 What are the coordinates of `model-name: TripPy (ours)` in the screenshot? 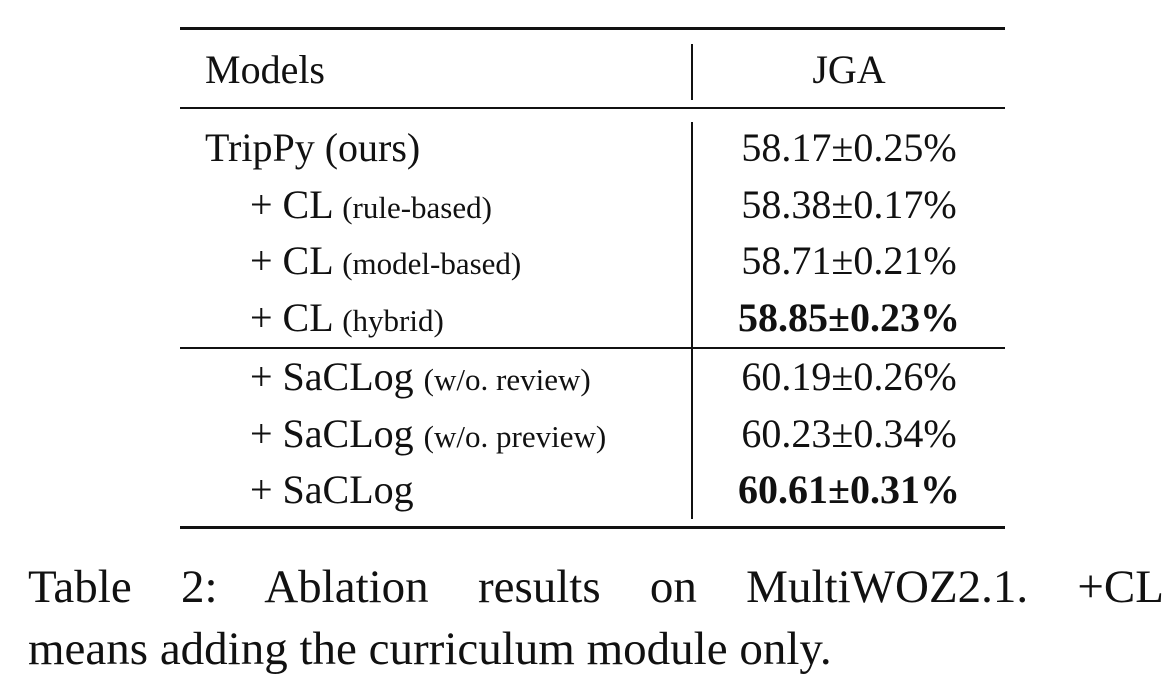 It's located at (313, 147).